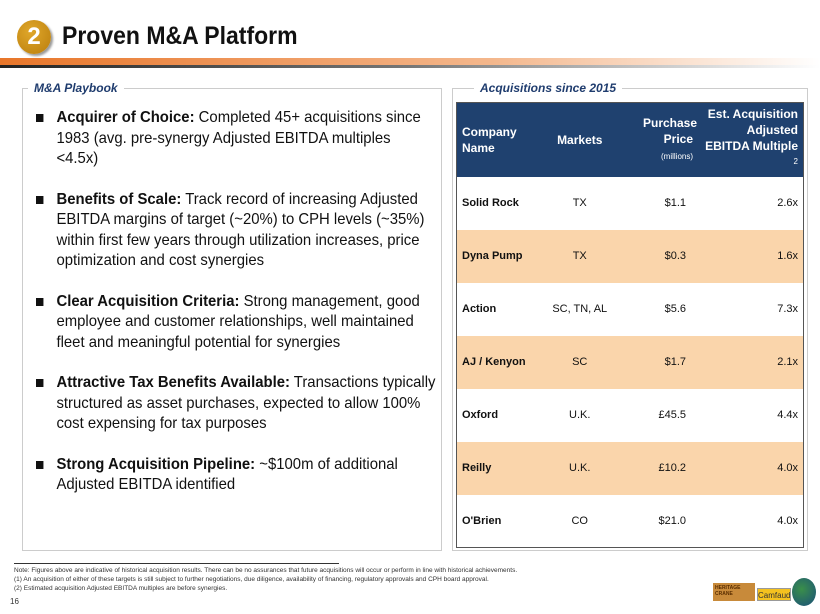 The width and height of the screenshot is (820, 614). I want to click on price-cell: $5.6, so click(675, 309).